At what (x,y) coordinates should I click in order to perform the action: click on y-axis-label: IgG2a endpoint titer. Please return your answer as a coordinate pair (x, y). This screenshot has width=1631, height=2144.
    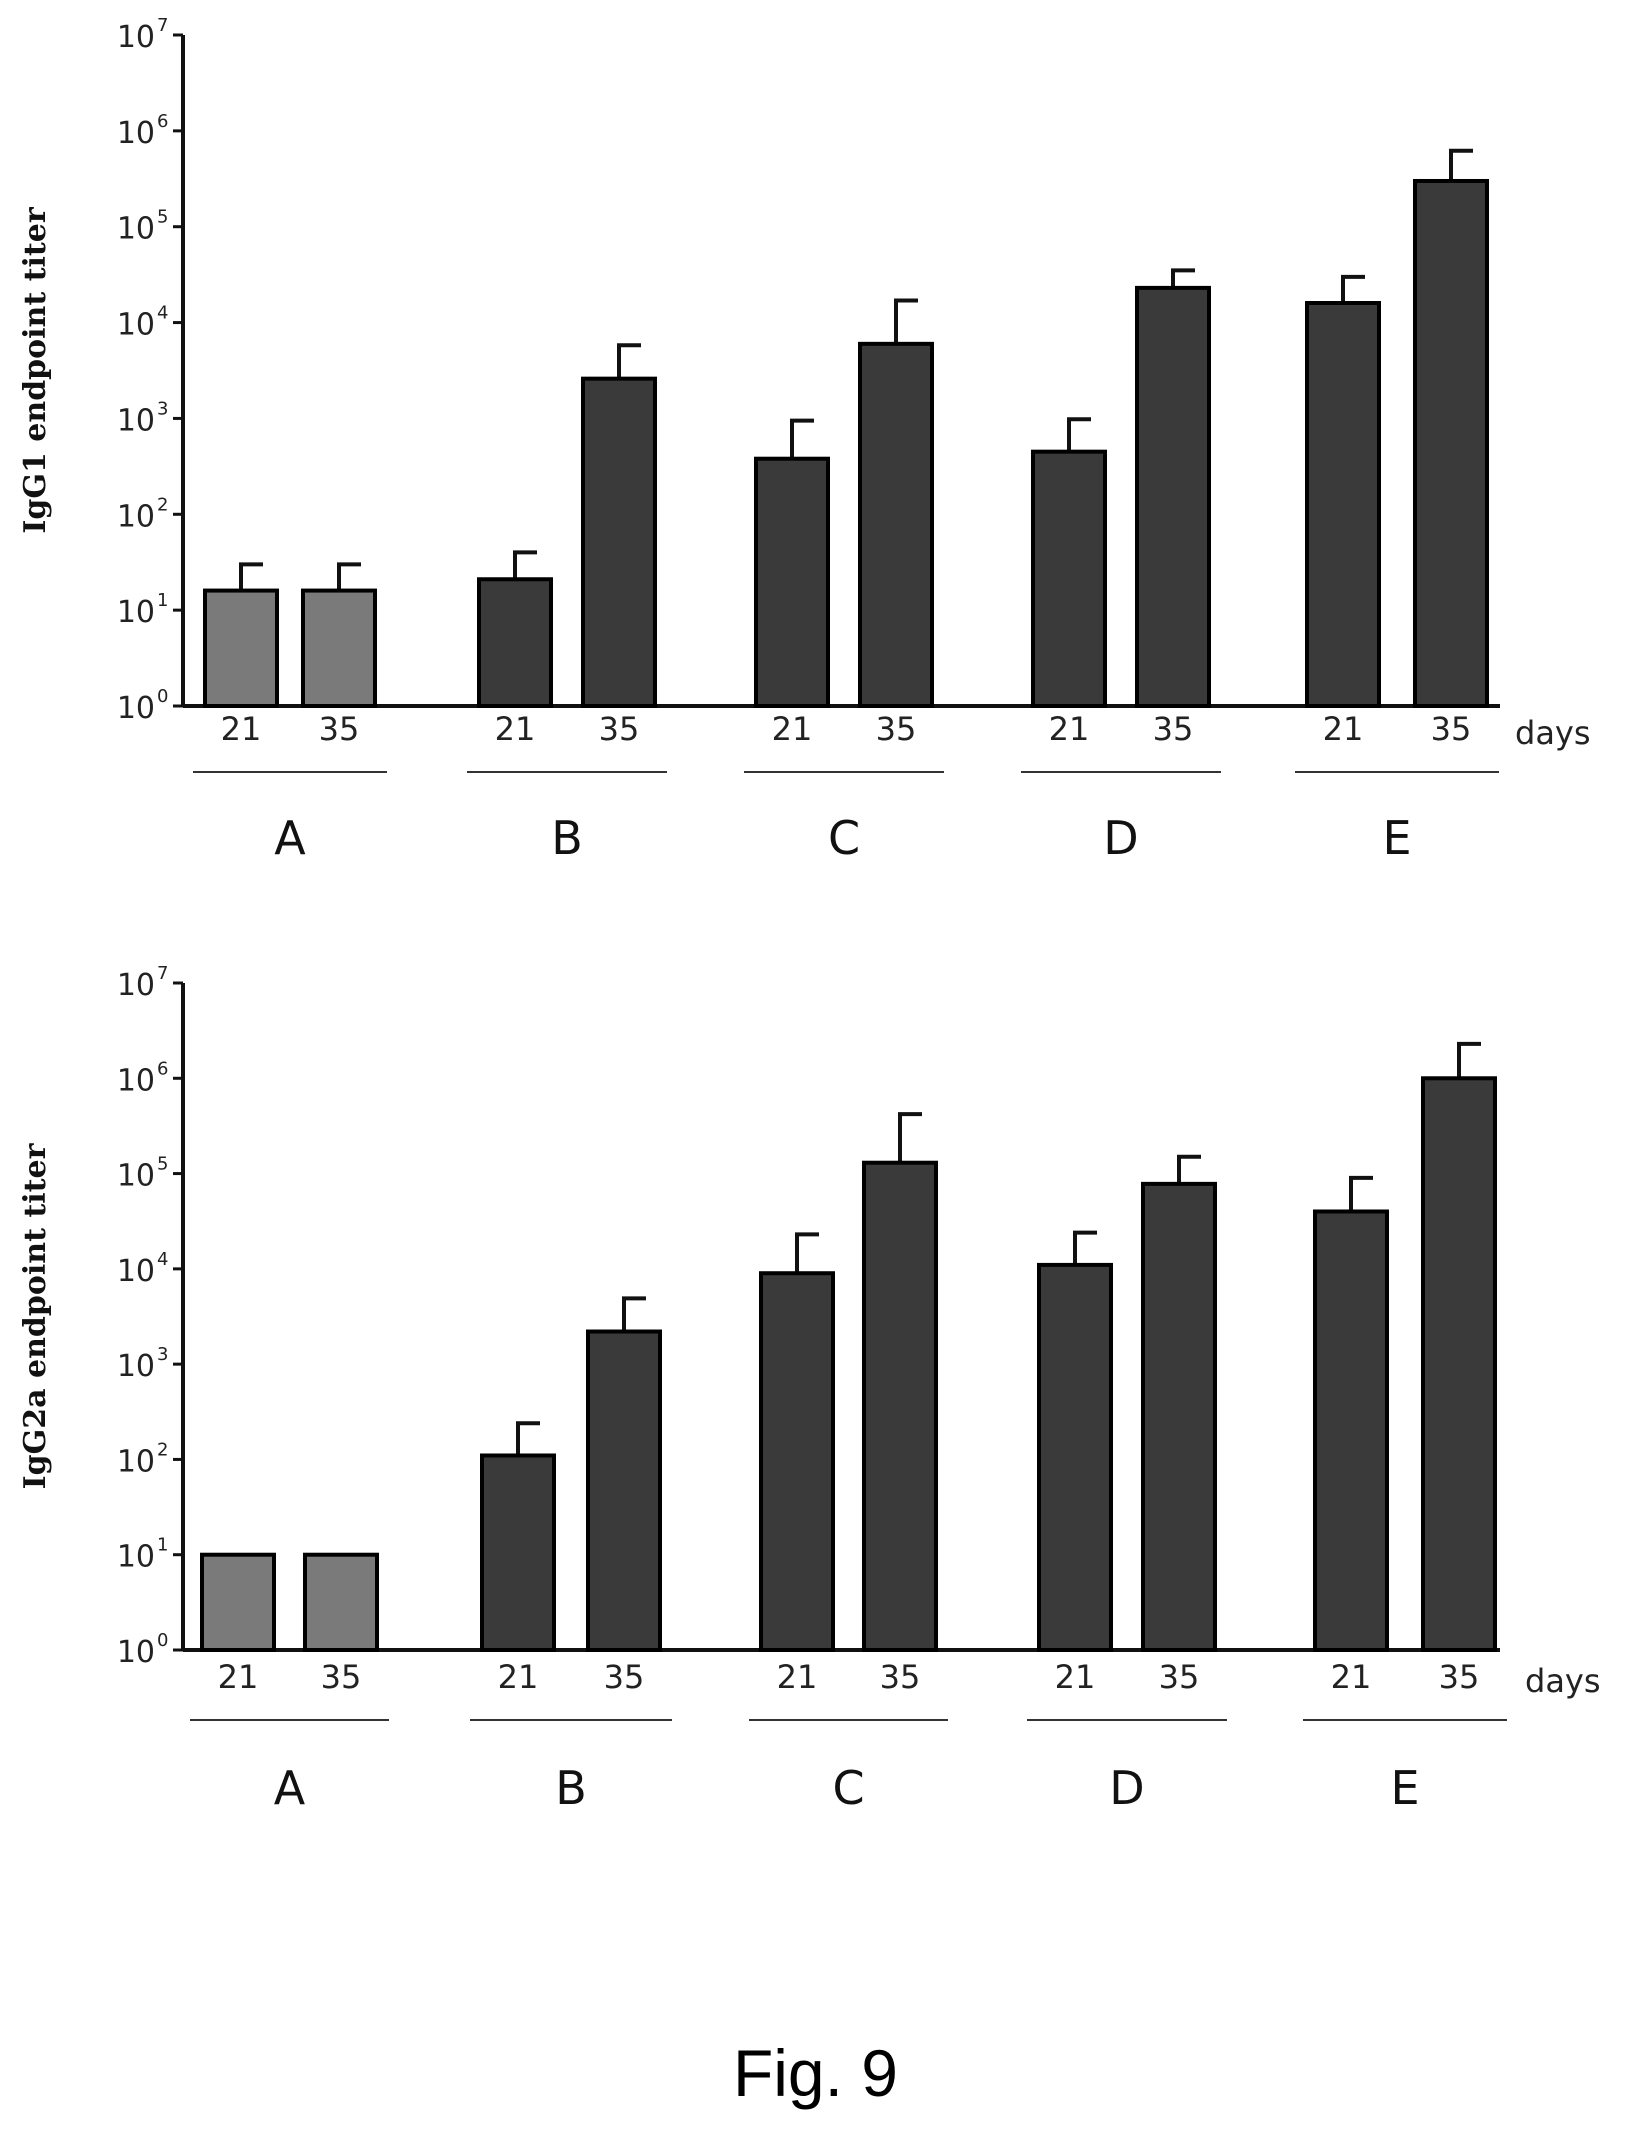
    Looking at the image, I should click on (35, 1315).